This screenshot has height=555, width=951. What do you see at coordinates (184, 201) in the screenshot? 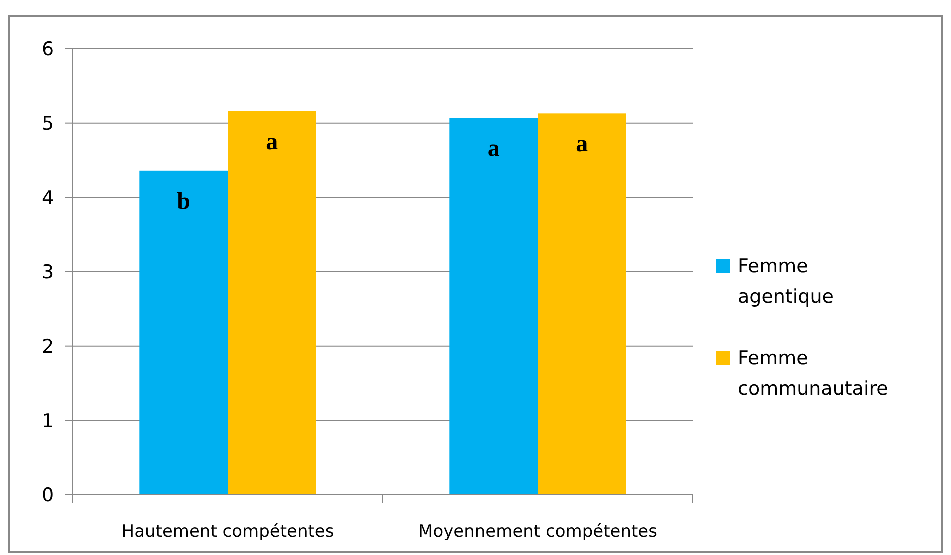
I see `annotation: b` at bounding box center [184, 201].